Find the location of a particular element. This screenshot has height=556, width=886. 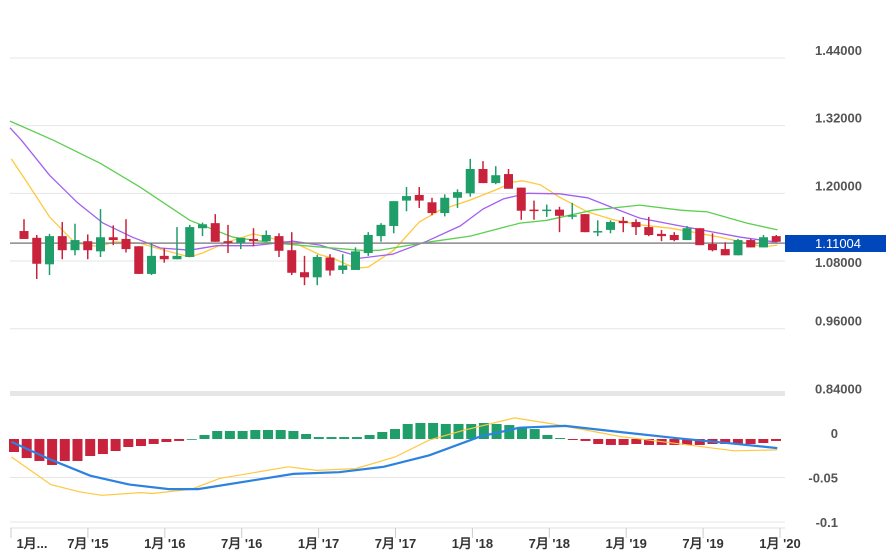

price-tick-label: 0.96000 is located at coordinates (838, 321).